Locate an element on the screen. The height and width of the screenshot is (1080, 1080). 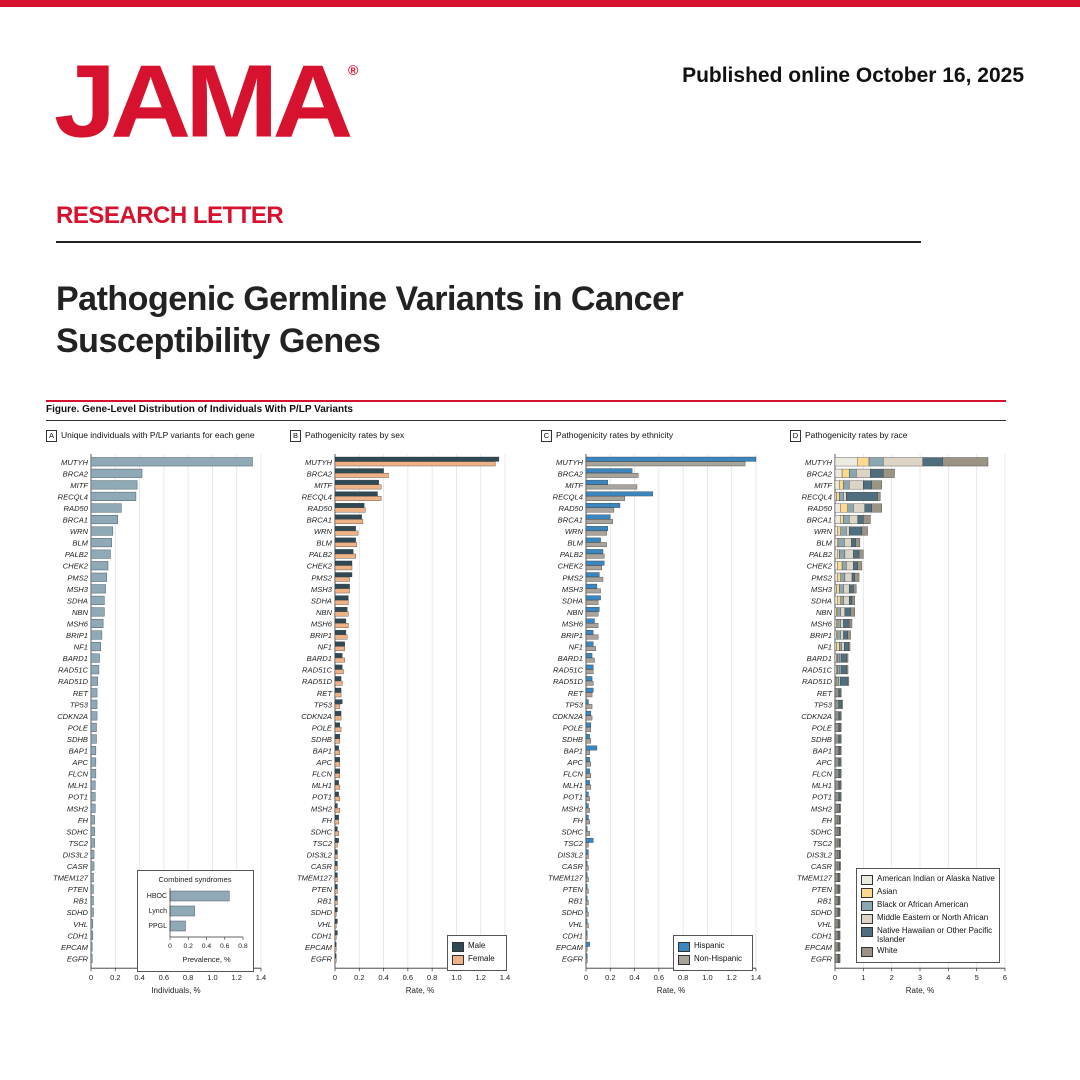
bar-middle-eastern-or-north-african-nbn is located at coordinates (843, 612).